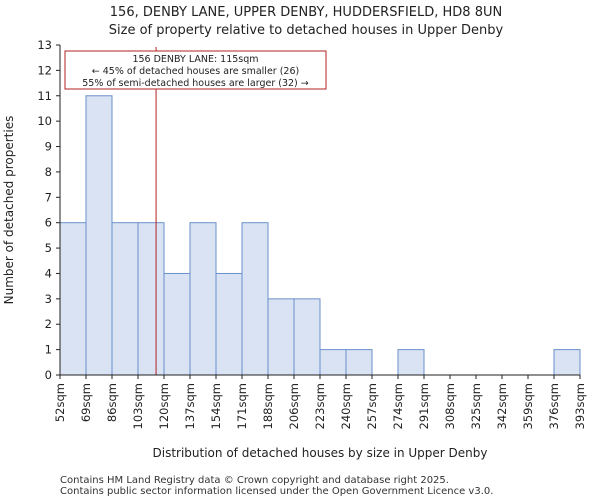 The height and width of the screenshot is (500, 600). I want to click on x-tick-label-154sqm: 154sqm, so click(216, 406).